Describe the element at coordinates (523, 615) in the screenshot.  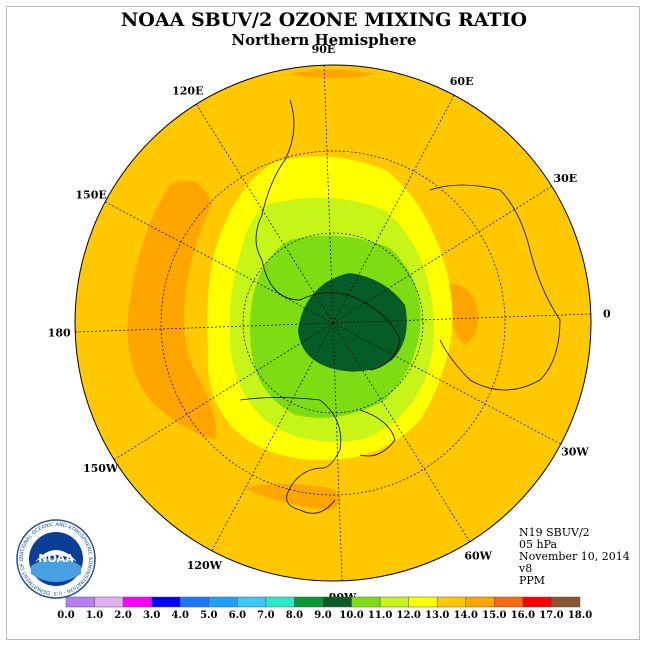
I see `colorbar-tick-label: 16.0` at that location.